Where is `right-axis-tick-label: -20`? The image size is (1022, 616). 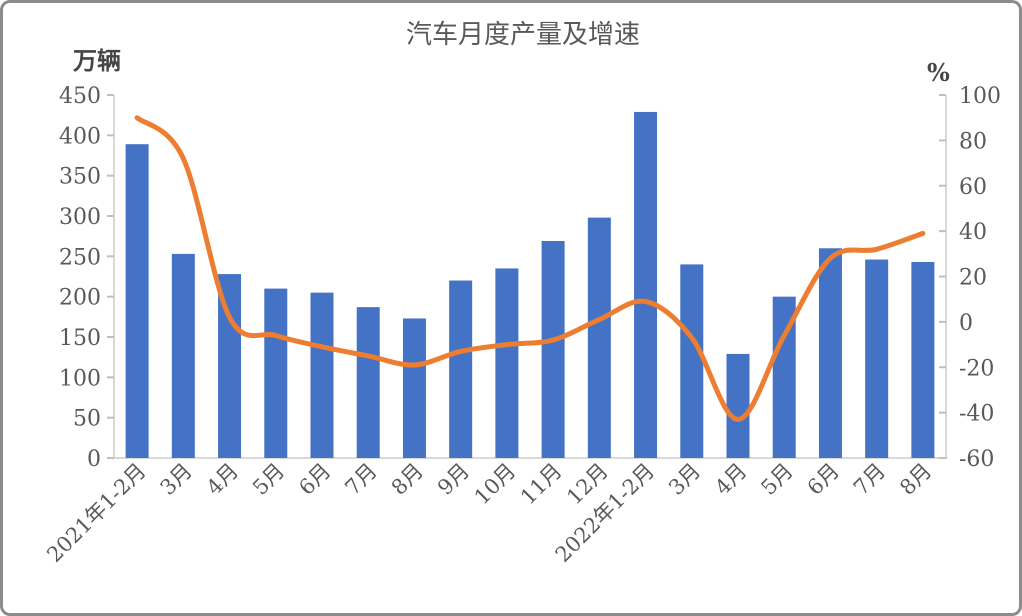
right-axis-tick-label: -20 is located at coordinates (976, 368).